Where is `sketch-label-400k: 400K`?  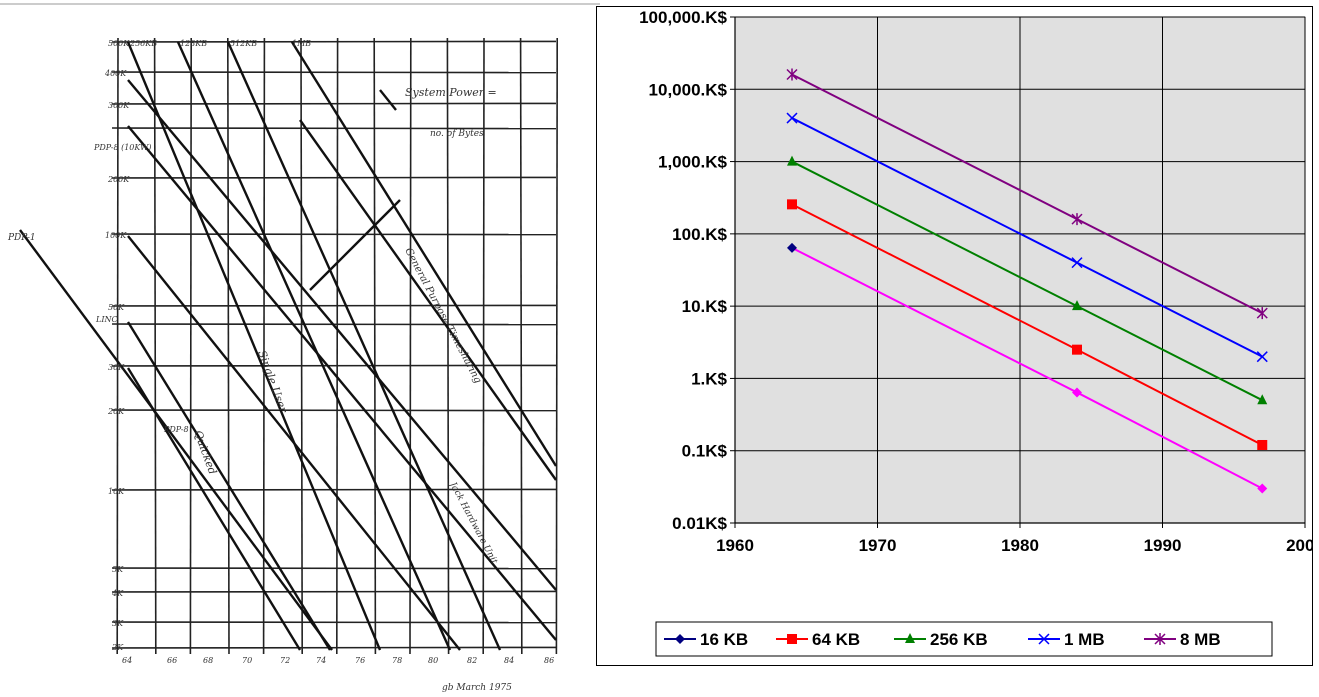
sketch-label-400k: 400K is located at coordinates (115, 73).